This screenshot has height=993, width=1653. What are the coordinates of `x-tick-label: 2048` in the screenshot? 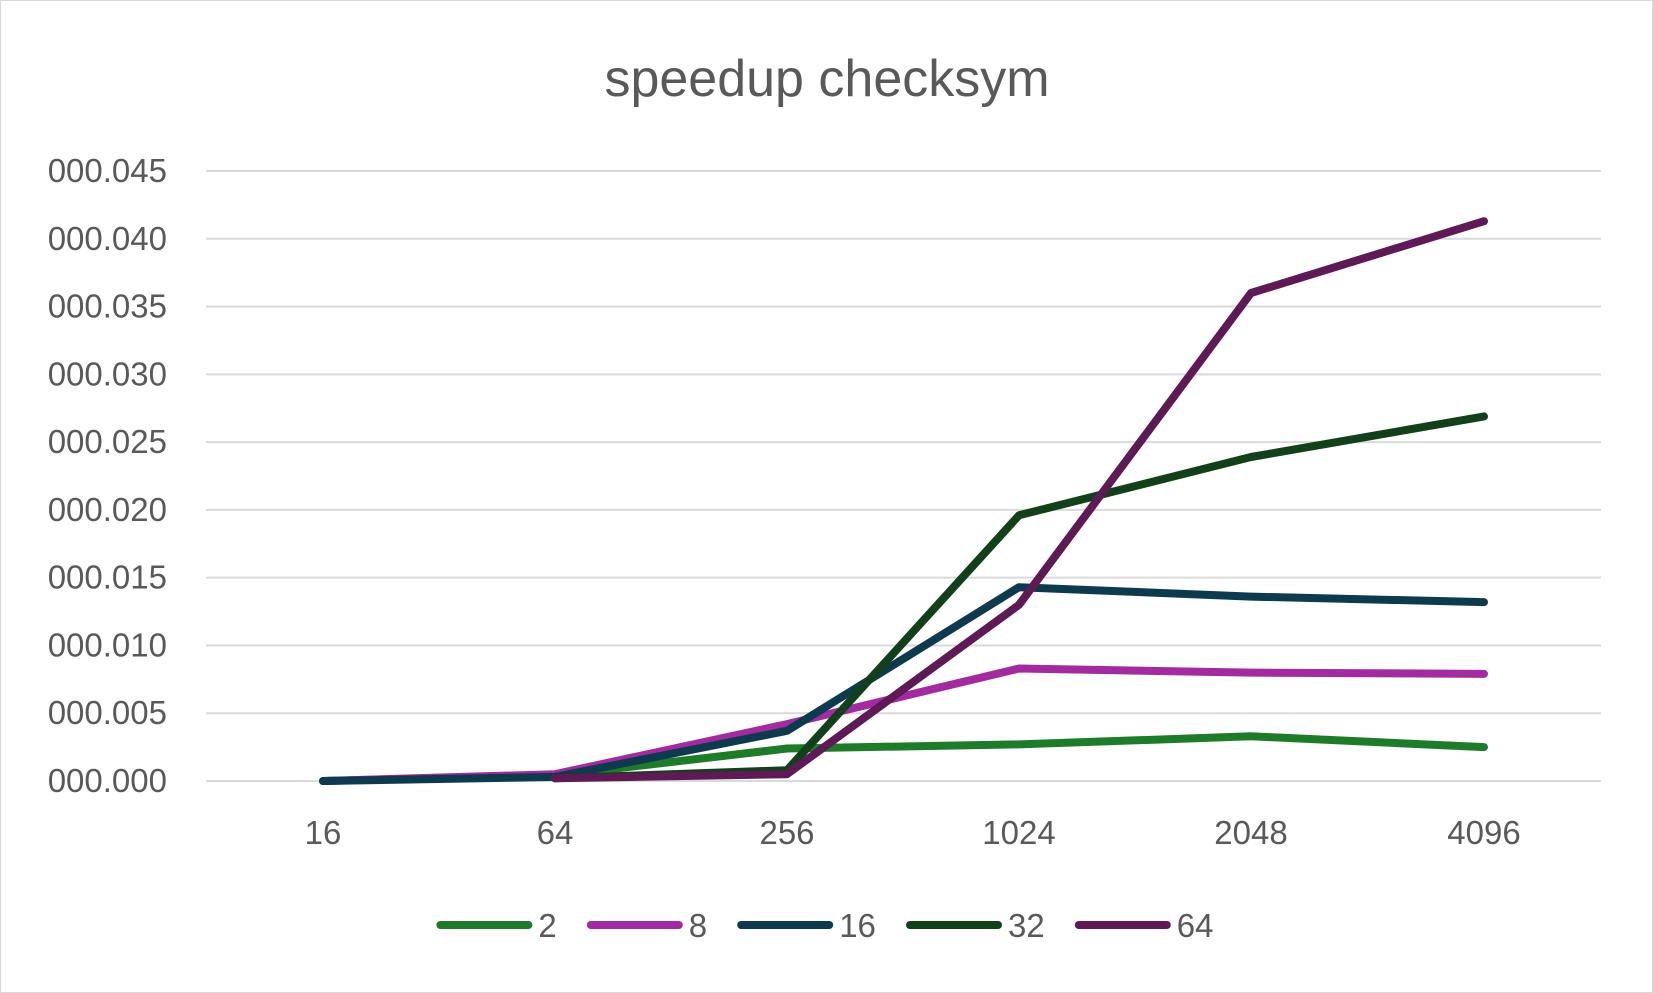 It's located at (1250, 832).